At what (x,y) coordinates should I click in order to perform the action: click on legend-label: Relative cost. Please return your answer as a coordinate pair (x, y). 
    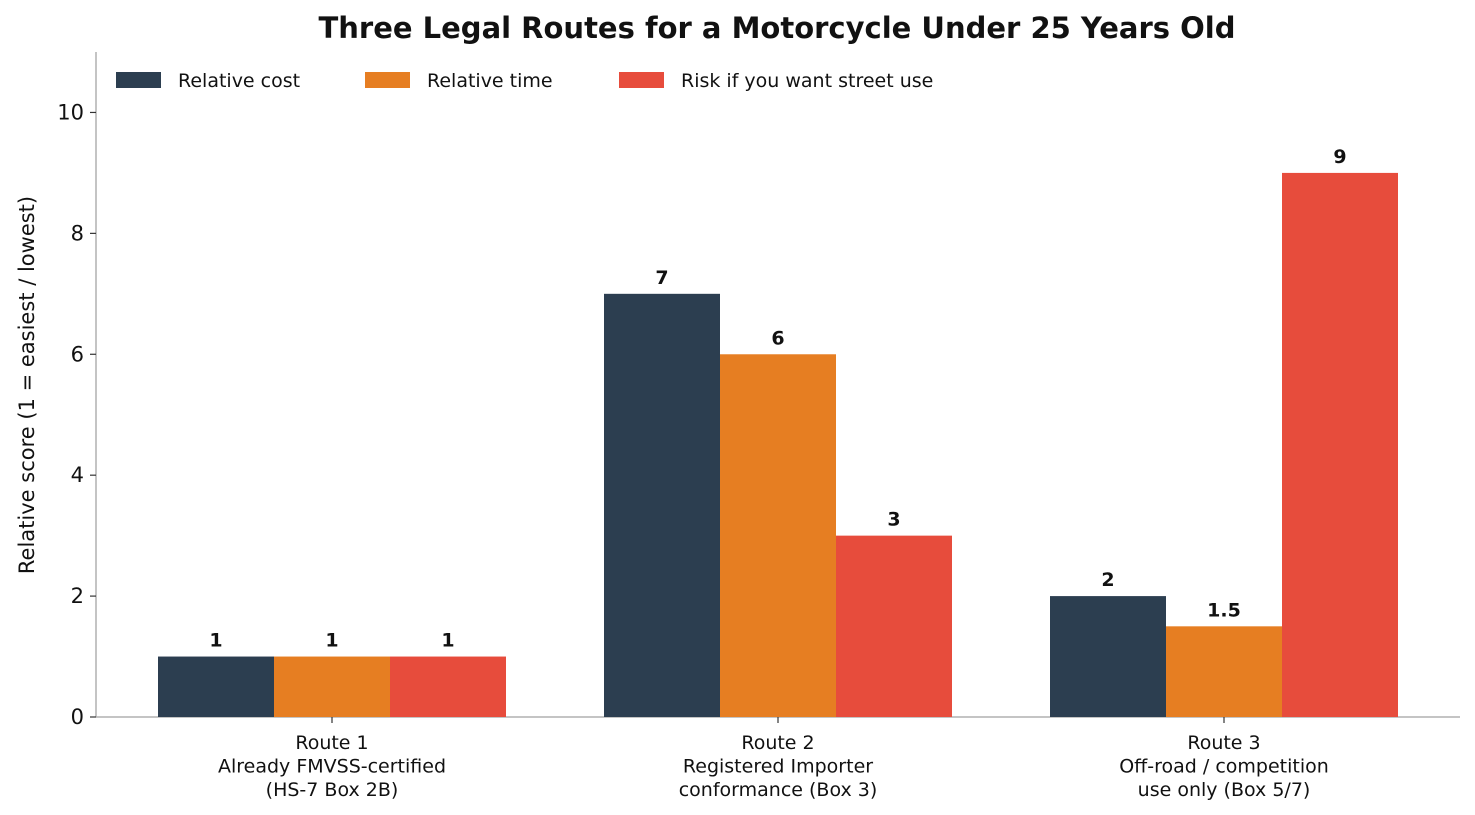
    Looking at the image, I should click on (239, 81).